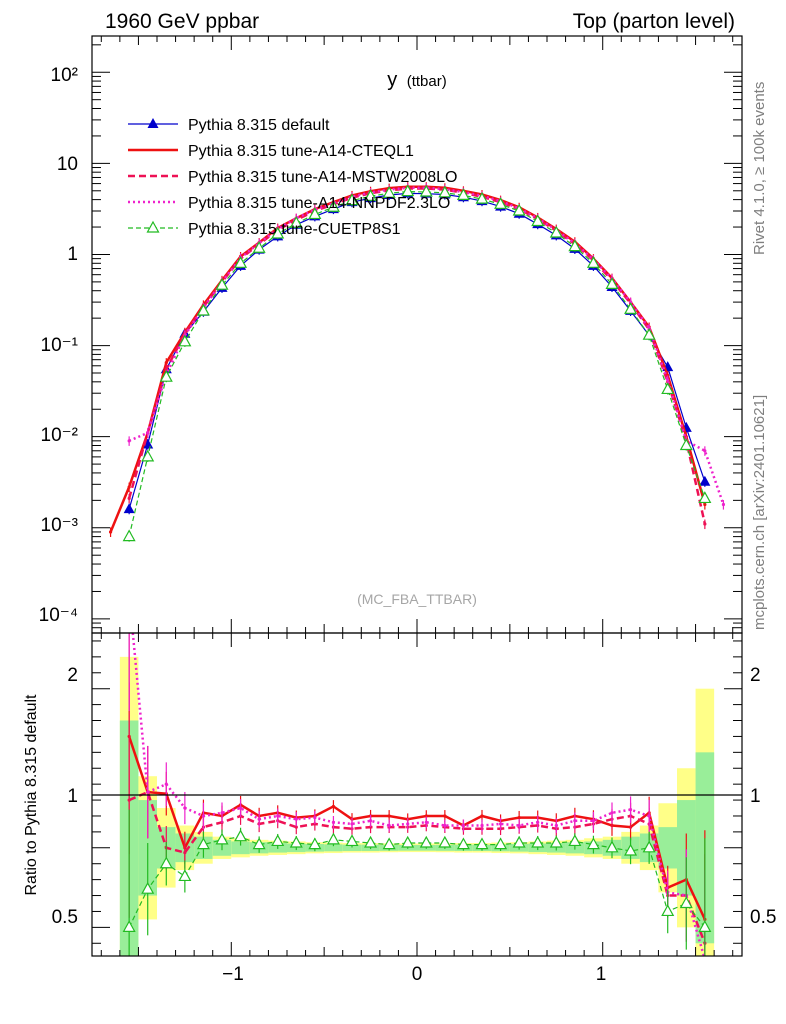 This screenshot has height=1024, width=786. What do you see at coordinates (64, 75) in the screenshot?
I see `main-y-tick-label: 10²` at bounding box center [64, 75].